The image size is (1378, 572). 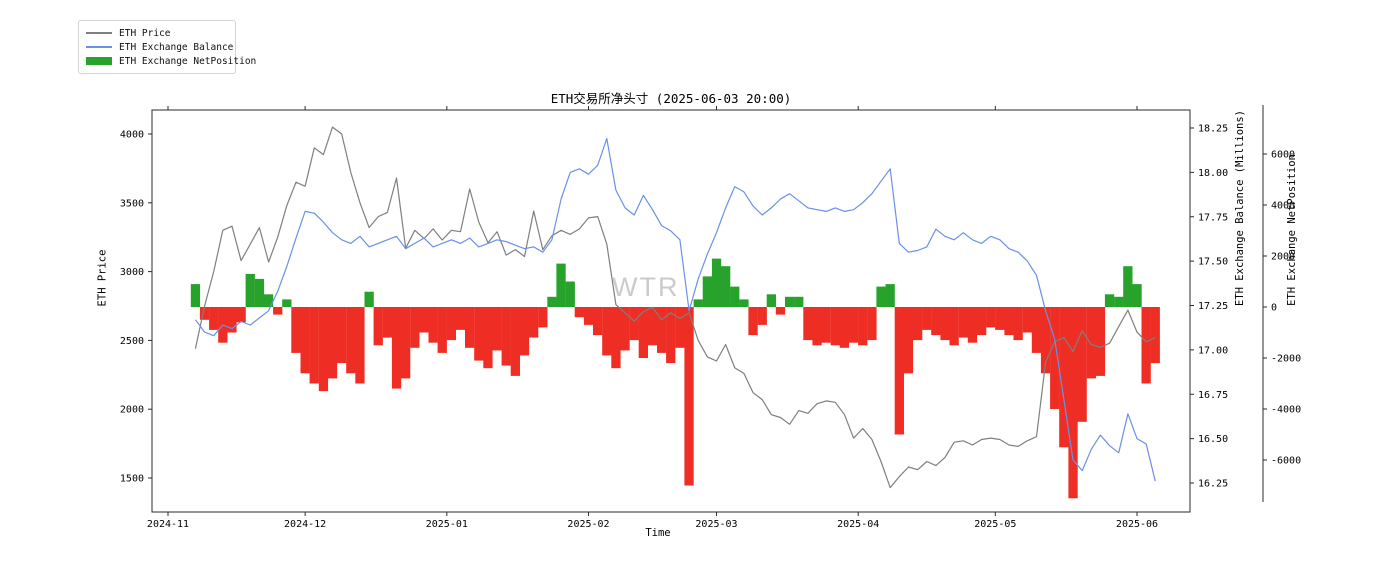 I want to click on netposition-tick-label: -6000, so click(x=1286, y=461).